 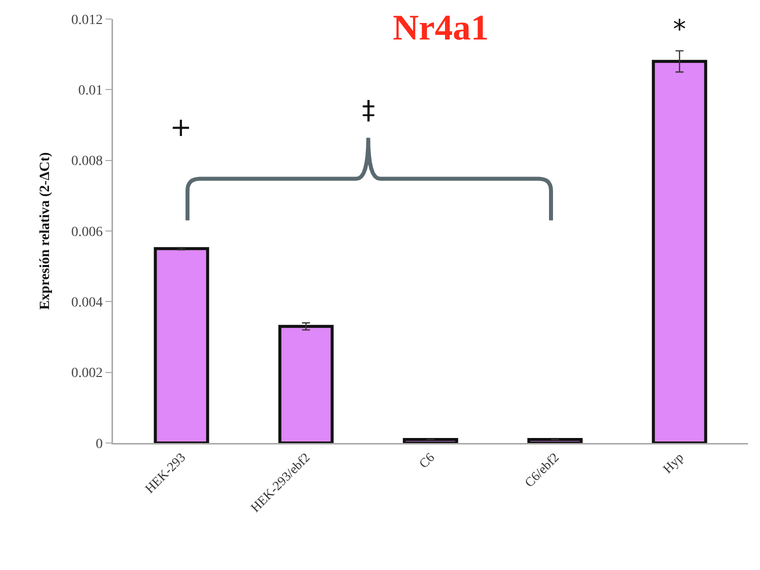 What do you see at coordinates (427, 460) in the screenshot?
I see `x-tick-label: C6` at bounding box center [427, 460].